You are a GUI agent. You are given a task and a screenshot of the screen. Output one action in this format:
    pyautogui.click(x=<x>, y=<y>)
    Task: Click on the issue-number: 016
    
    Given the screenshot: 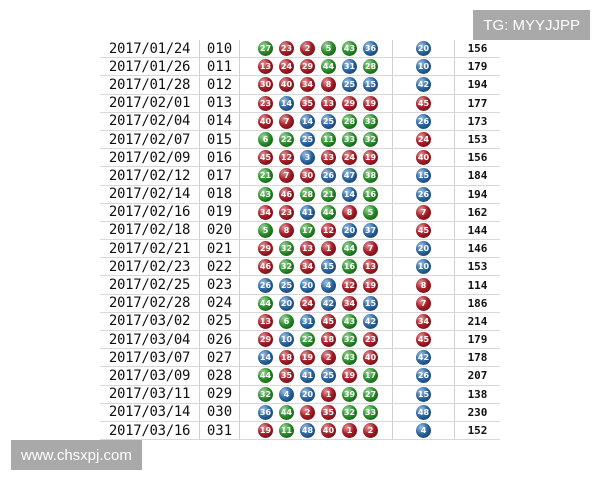 What is the action you would take?
    pyautogui.click(x=220, y=158)
    